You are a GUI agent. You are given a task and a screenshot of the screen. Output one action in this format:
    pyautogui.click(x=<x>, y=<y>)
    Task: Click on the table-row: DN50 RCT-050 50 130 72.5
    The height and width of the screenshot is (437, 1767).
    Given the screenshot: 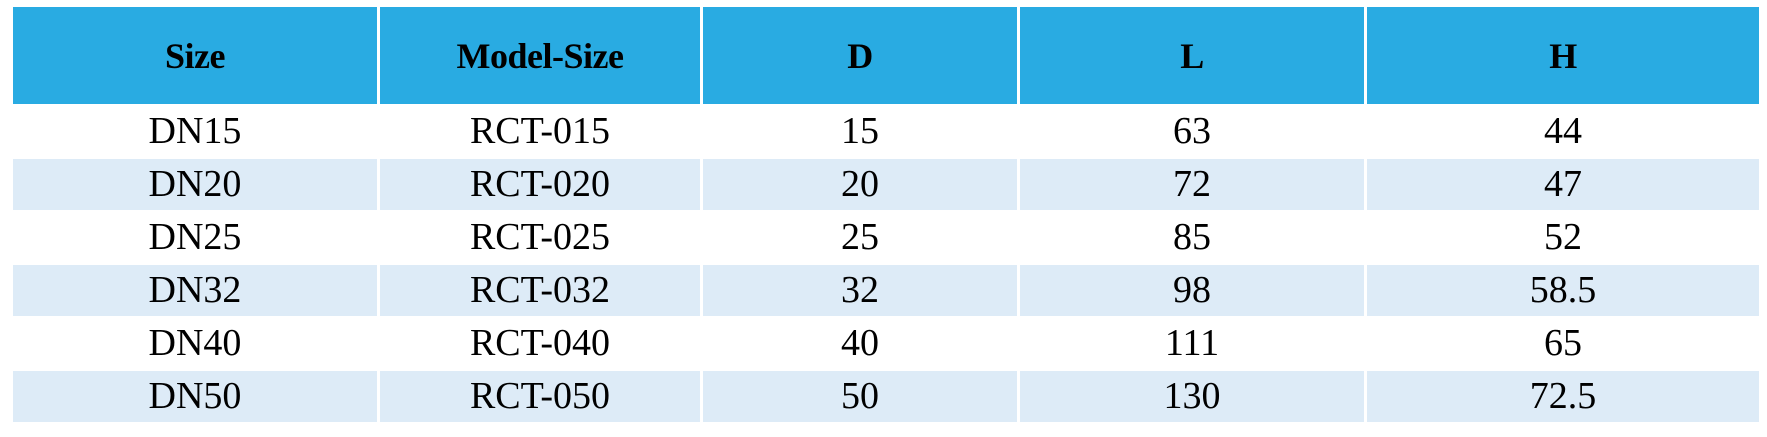 What is the action you would take?
    pyautogui.click(x=886, y=396)
    